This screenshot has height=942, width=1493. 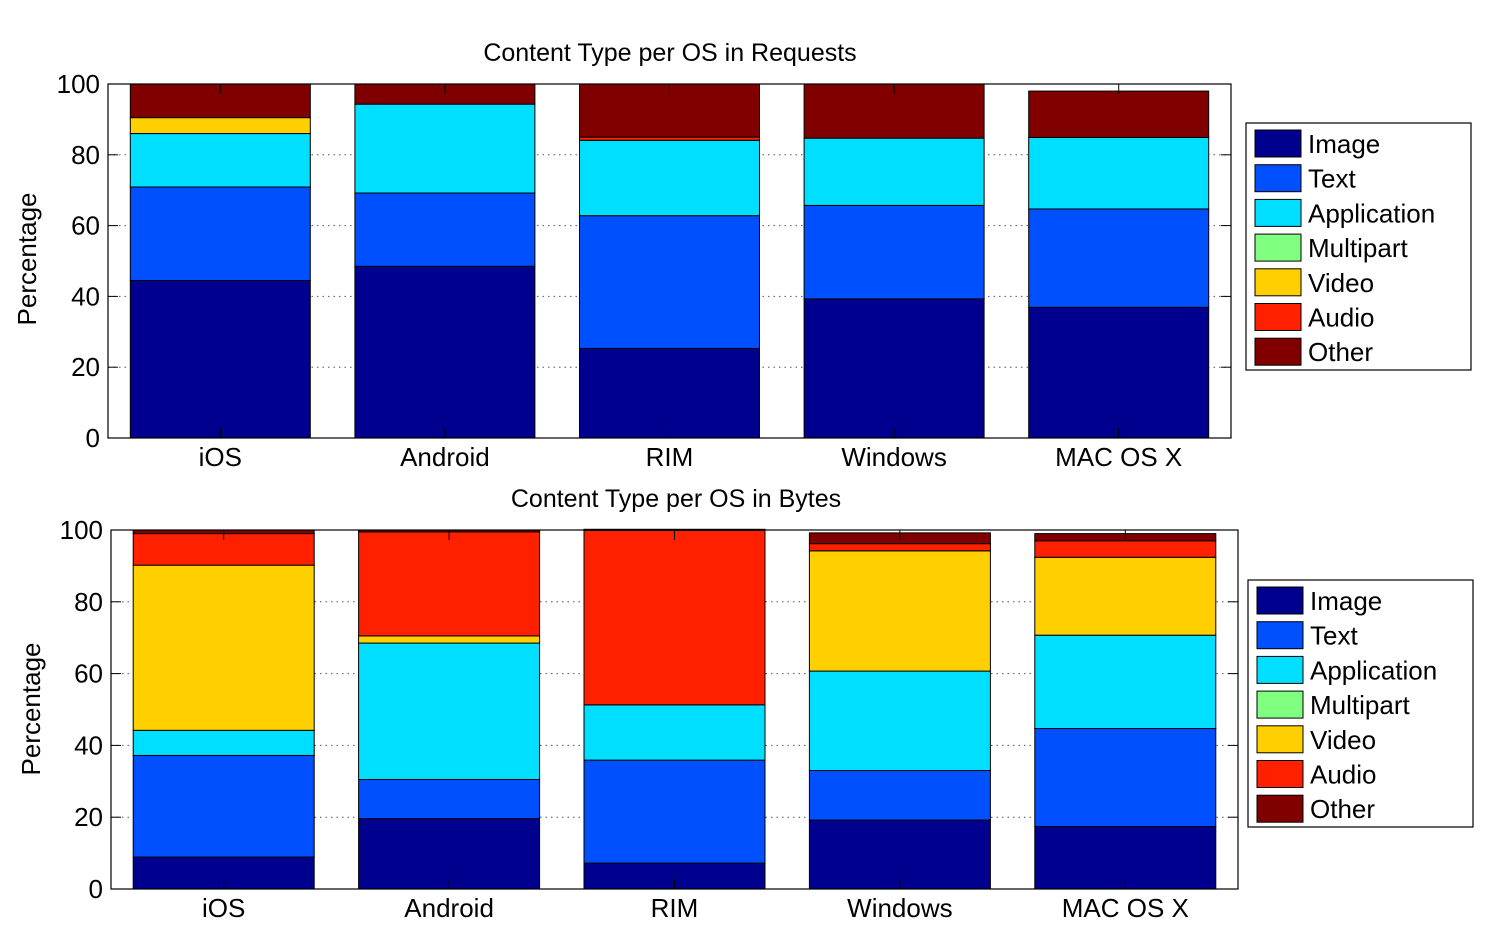 What do you see at coordinates (449, 908) in the screenshot?
I see `bytes-xtick-label: Android` at bounding box center [449, 908].